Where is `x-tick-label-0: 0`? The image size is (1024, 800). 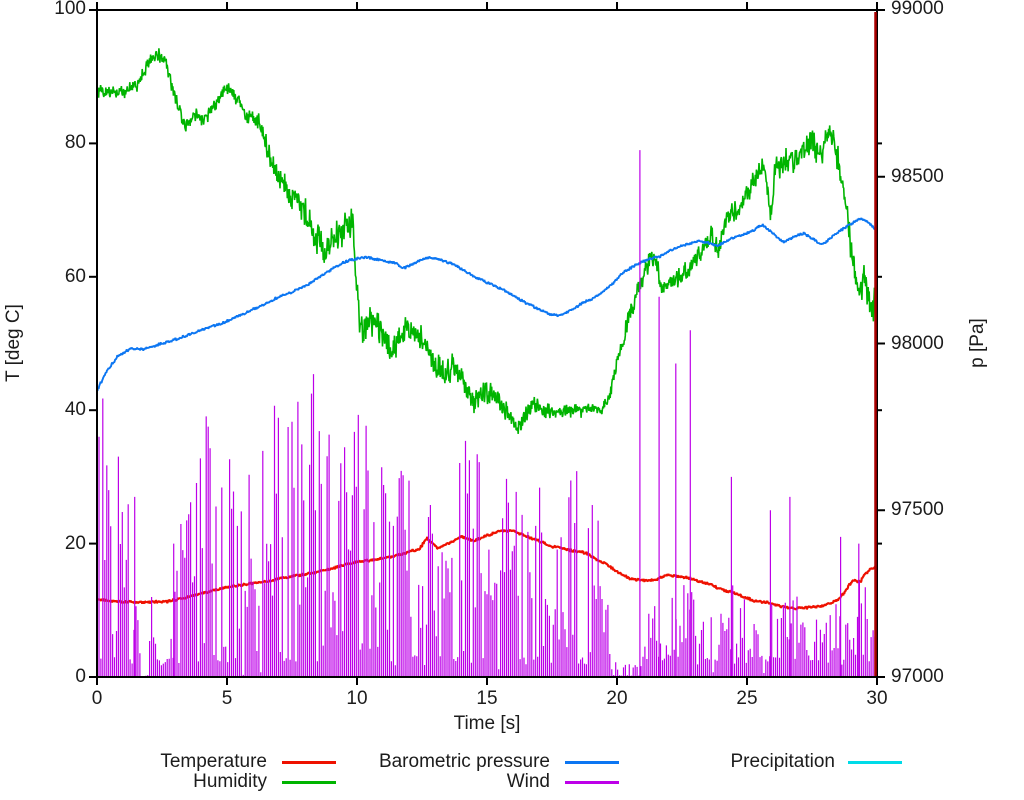
x-tick-label-0: 0 is located at coordinates (97, 698).